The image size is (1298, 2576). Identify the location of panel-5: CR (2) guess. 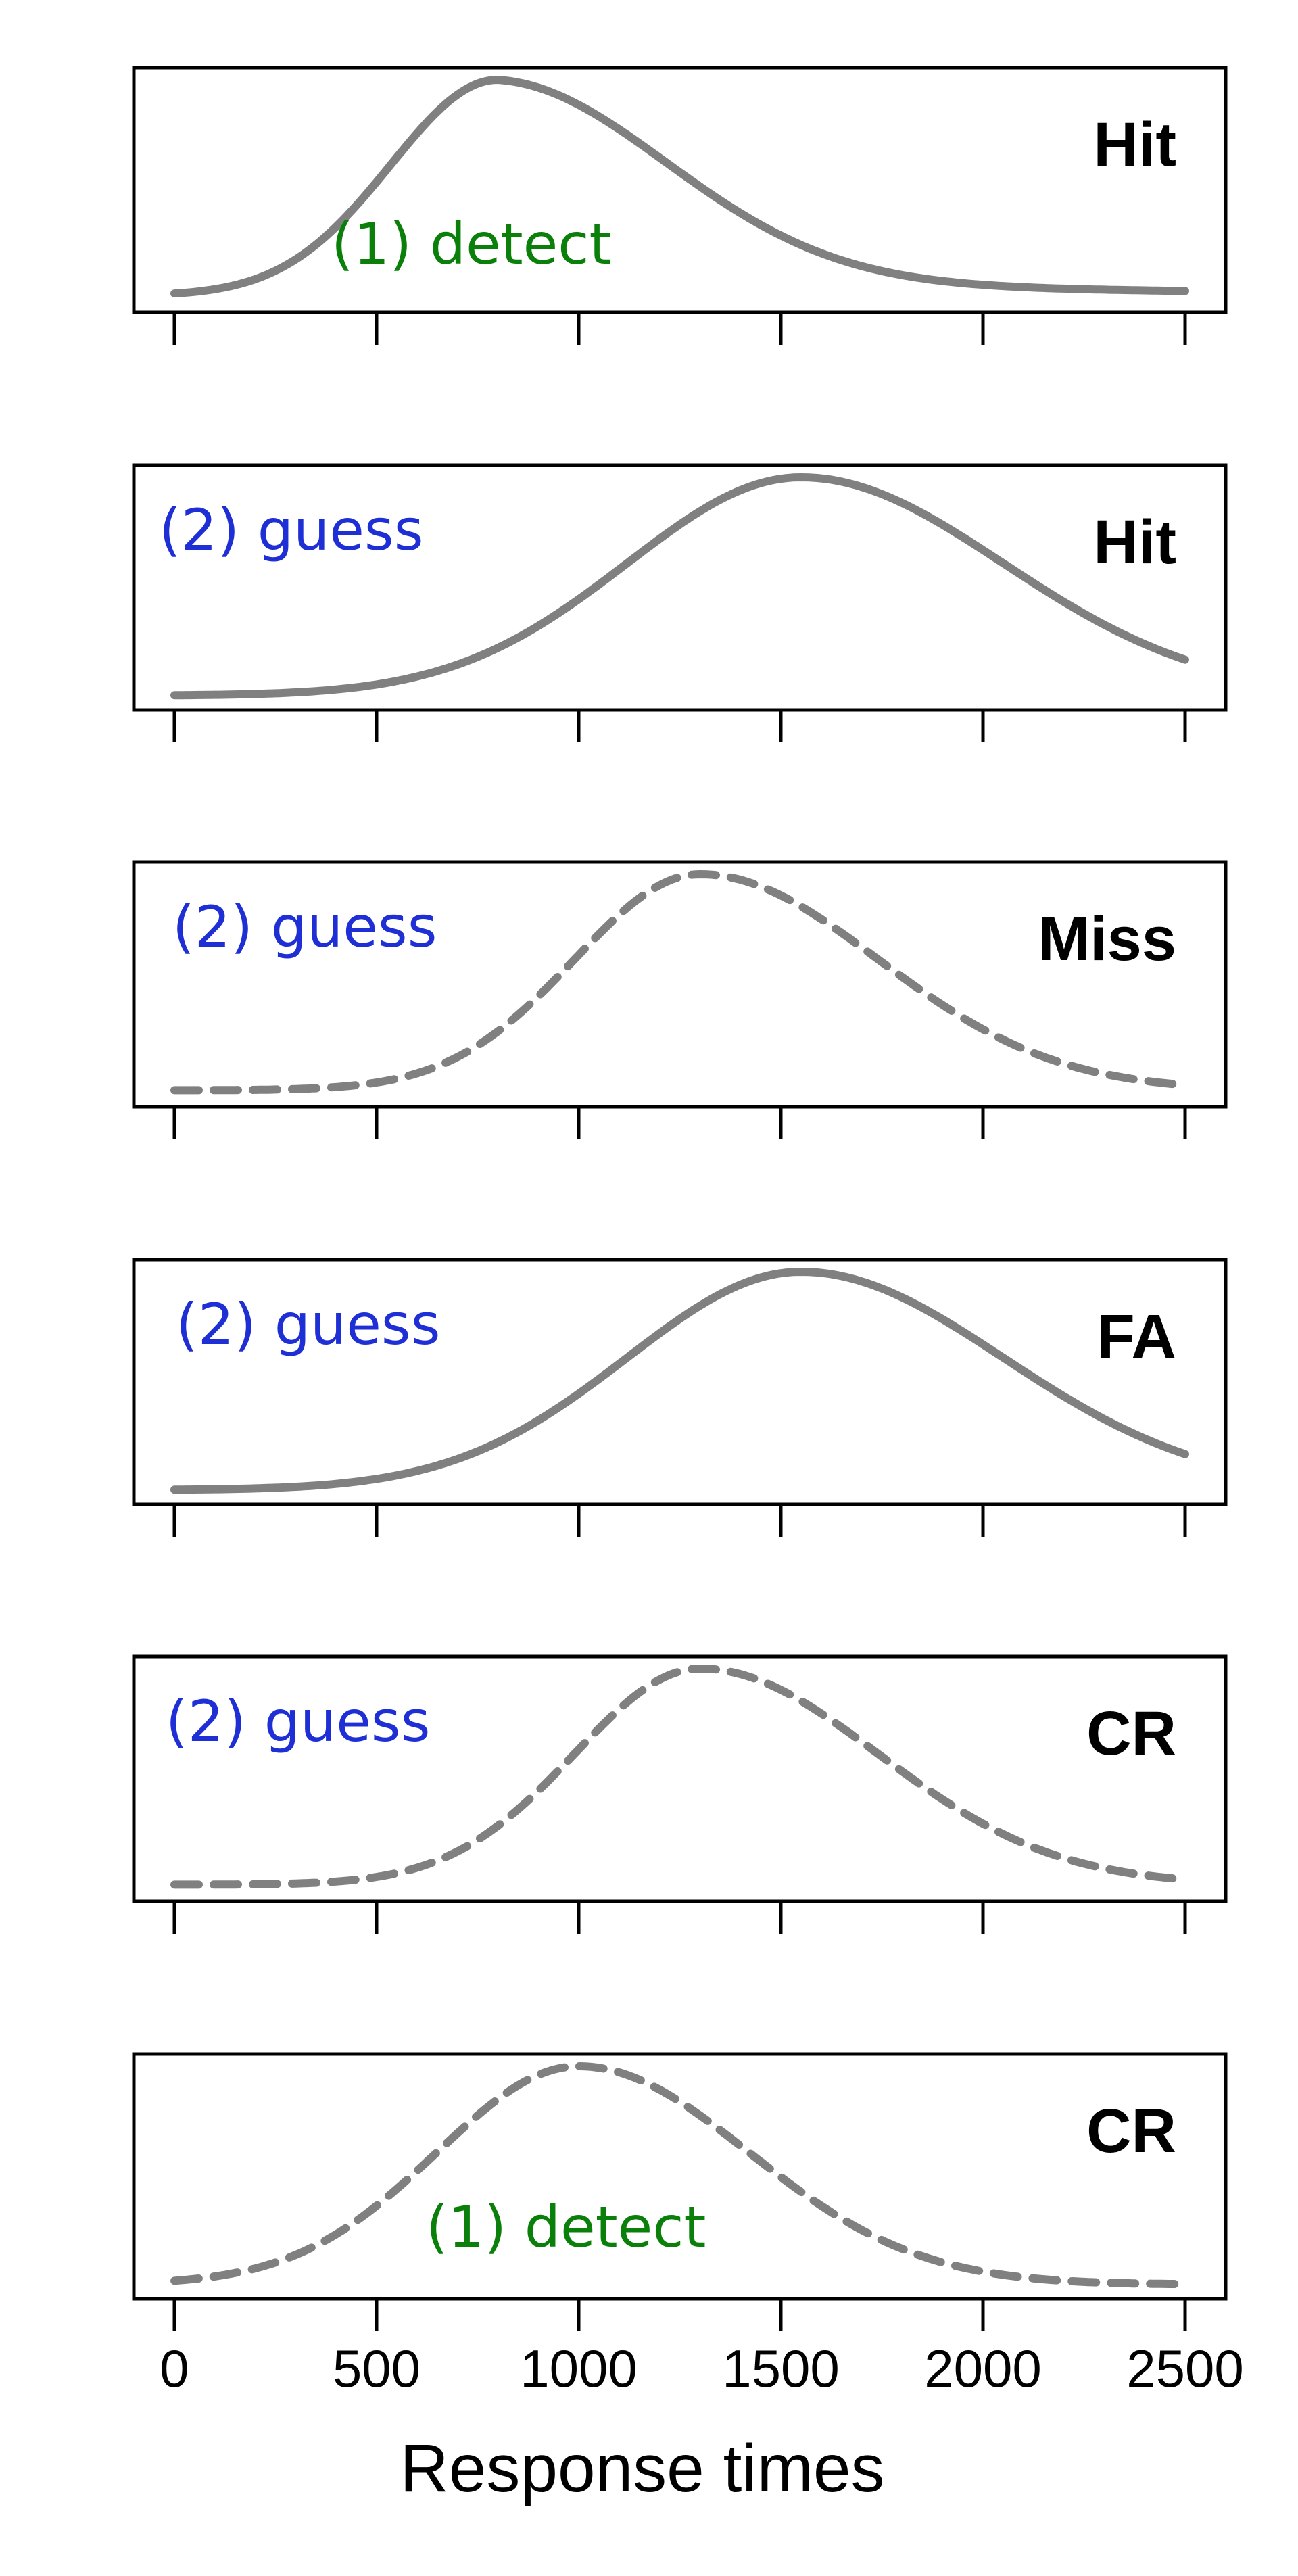
(680, 1794).